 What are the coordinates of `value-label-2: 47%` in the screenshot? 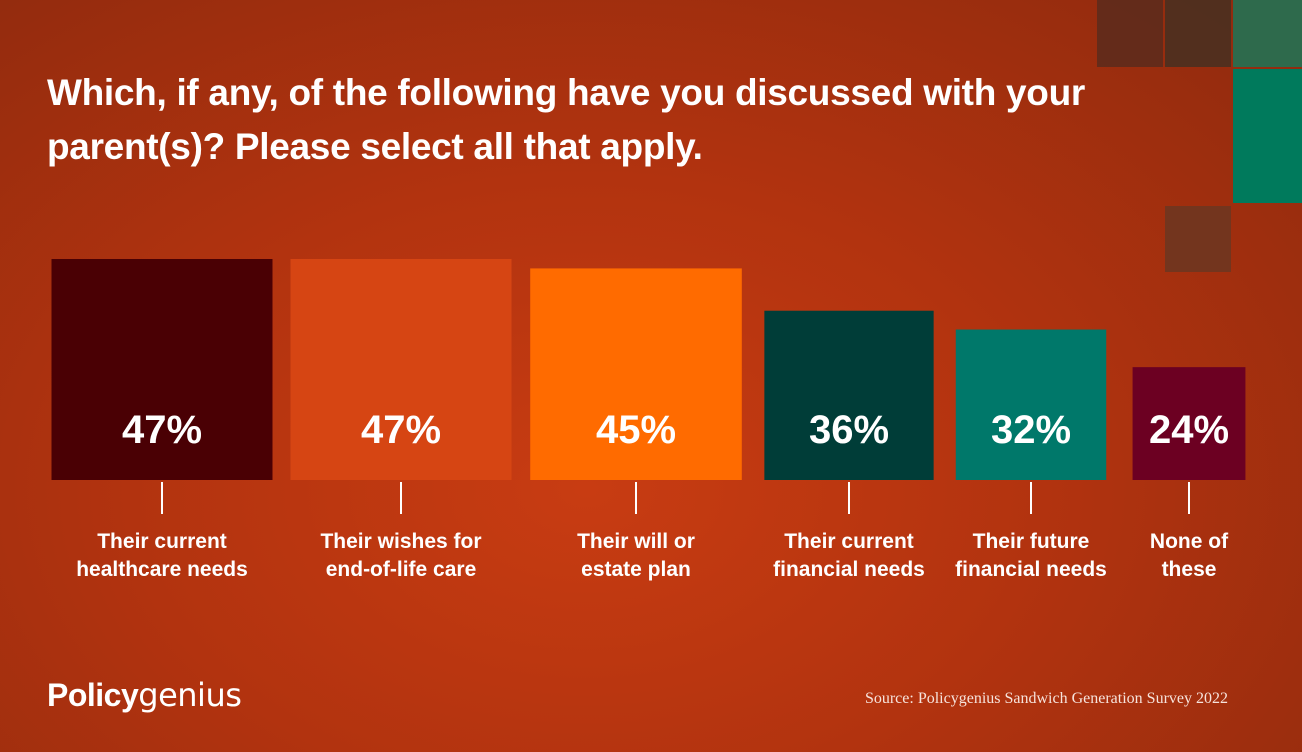 It's located at (401, 430).